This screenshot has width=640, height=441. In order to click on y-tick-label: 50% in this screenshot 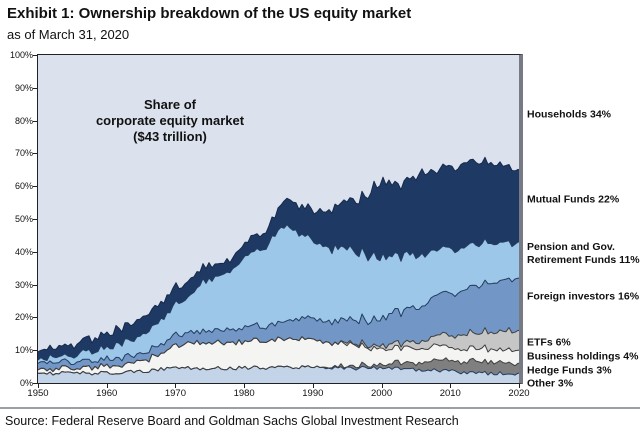, I will do `click(23, 219)`.